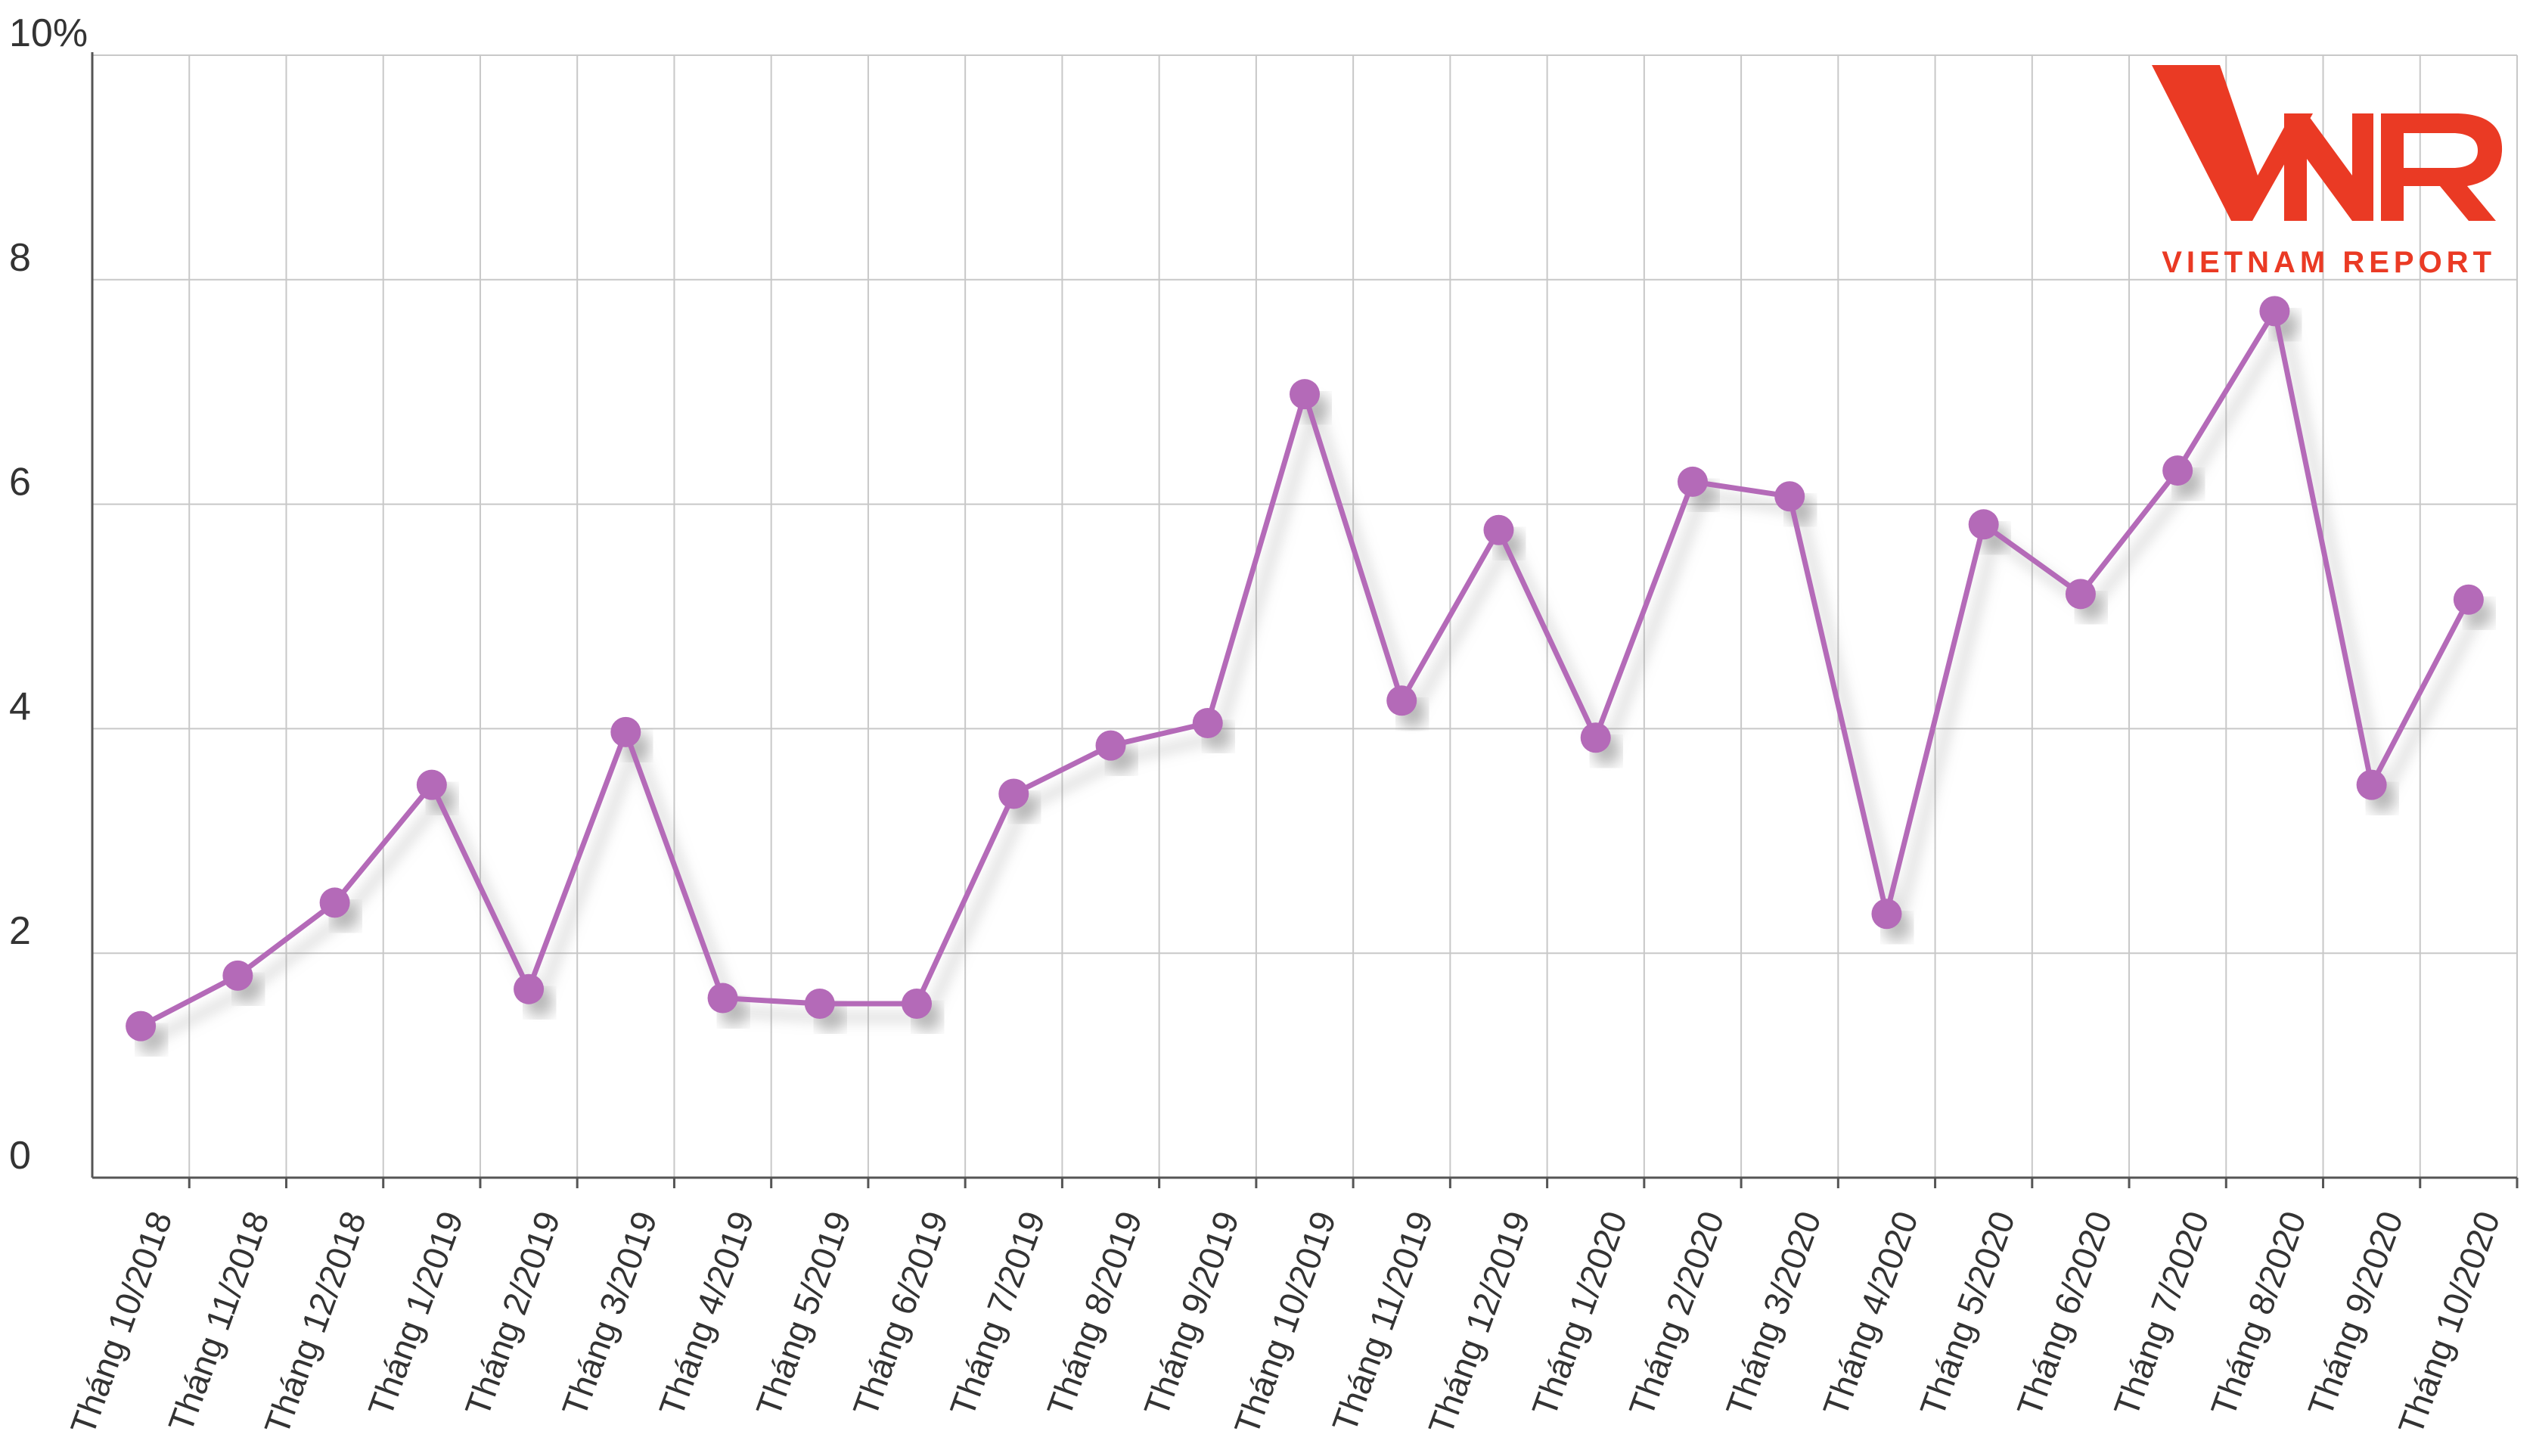 This screenshot has height=1456, width=2536. What do you see at coordinates (1676, 1314) in the screenshot?
I see `x-tick-label: Tháng 2/2020` at bounding box center [1676, 1314].